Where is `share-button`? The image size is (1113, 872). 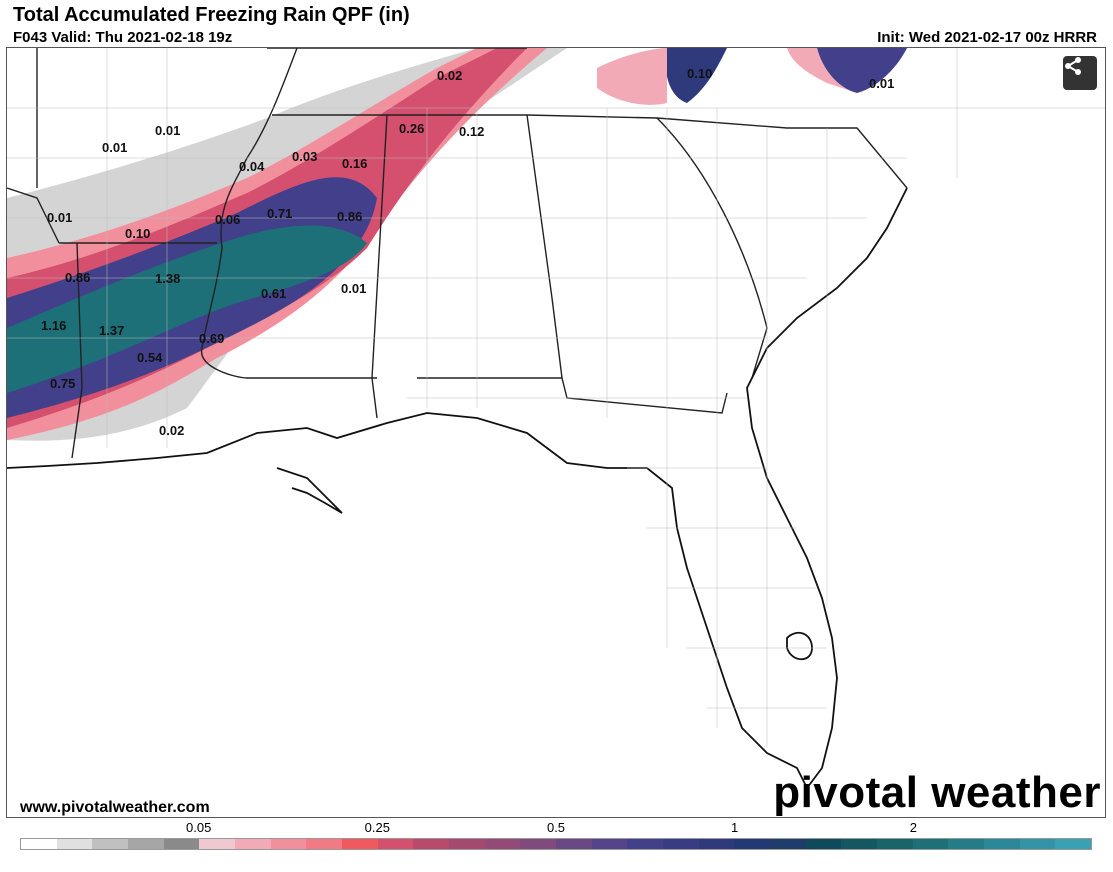 share-button is located at coordinates (1080, 73).